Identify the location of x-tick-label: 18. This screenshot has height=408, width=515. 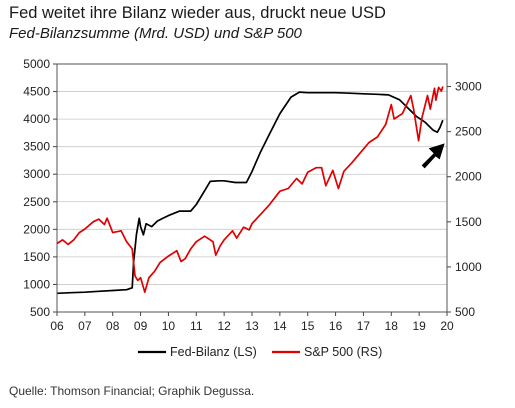
(392, 326).